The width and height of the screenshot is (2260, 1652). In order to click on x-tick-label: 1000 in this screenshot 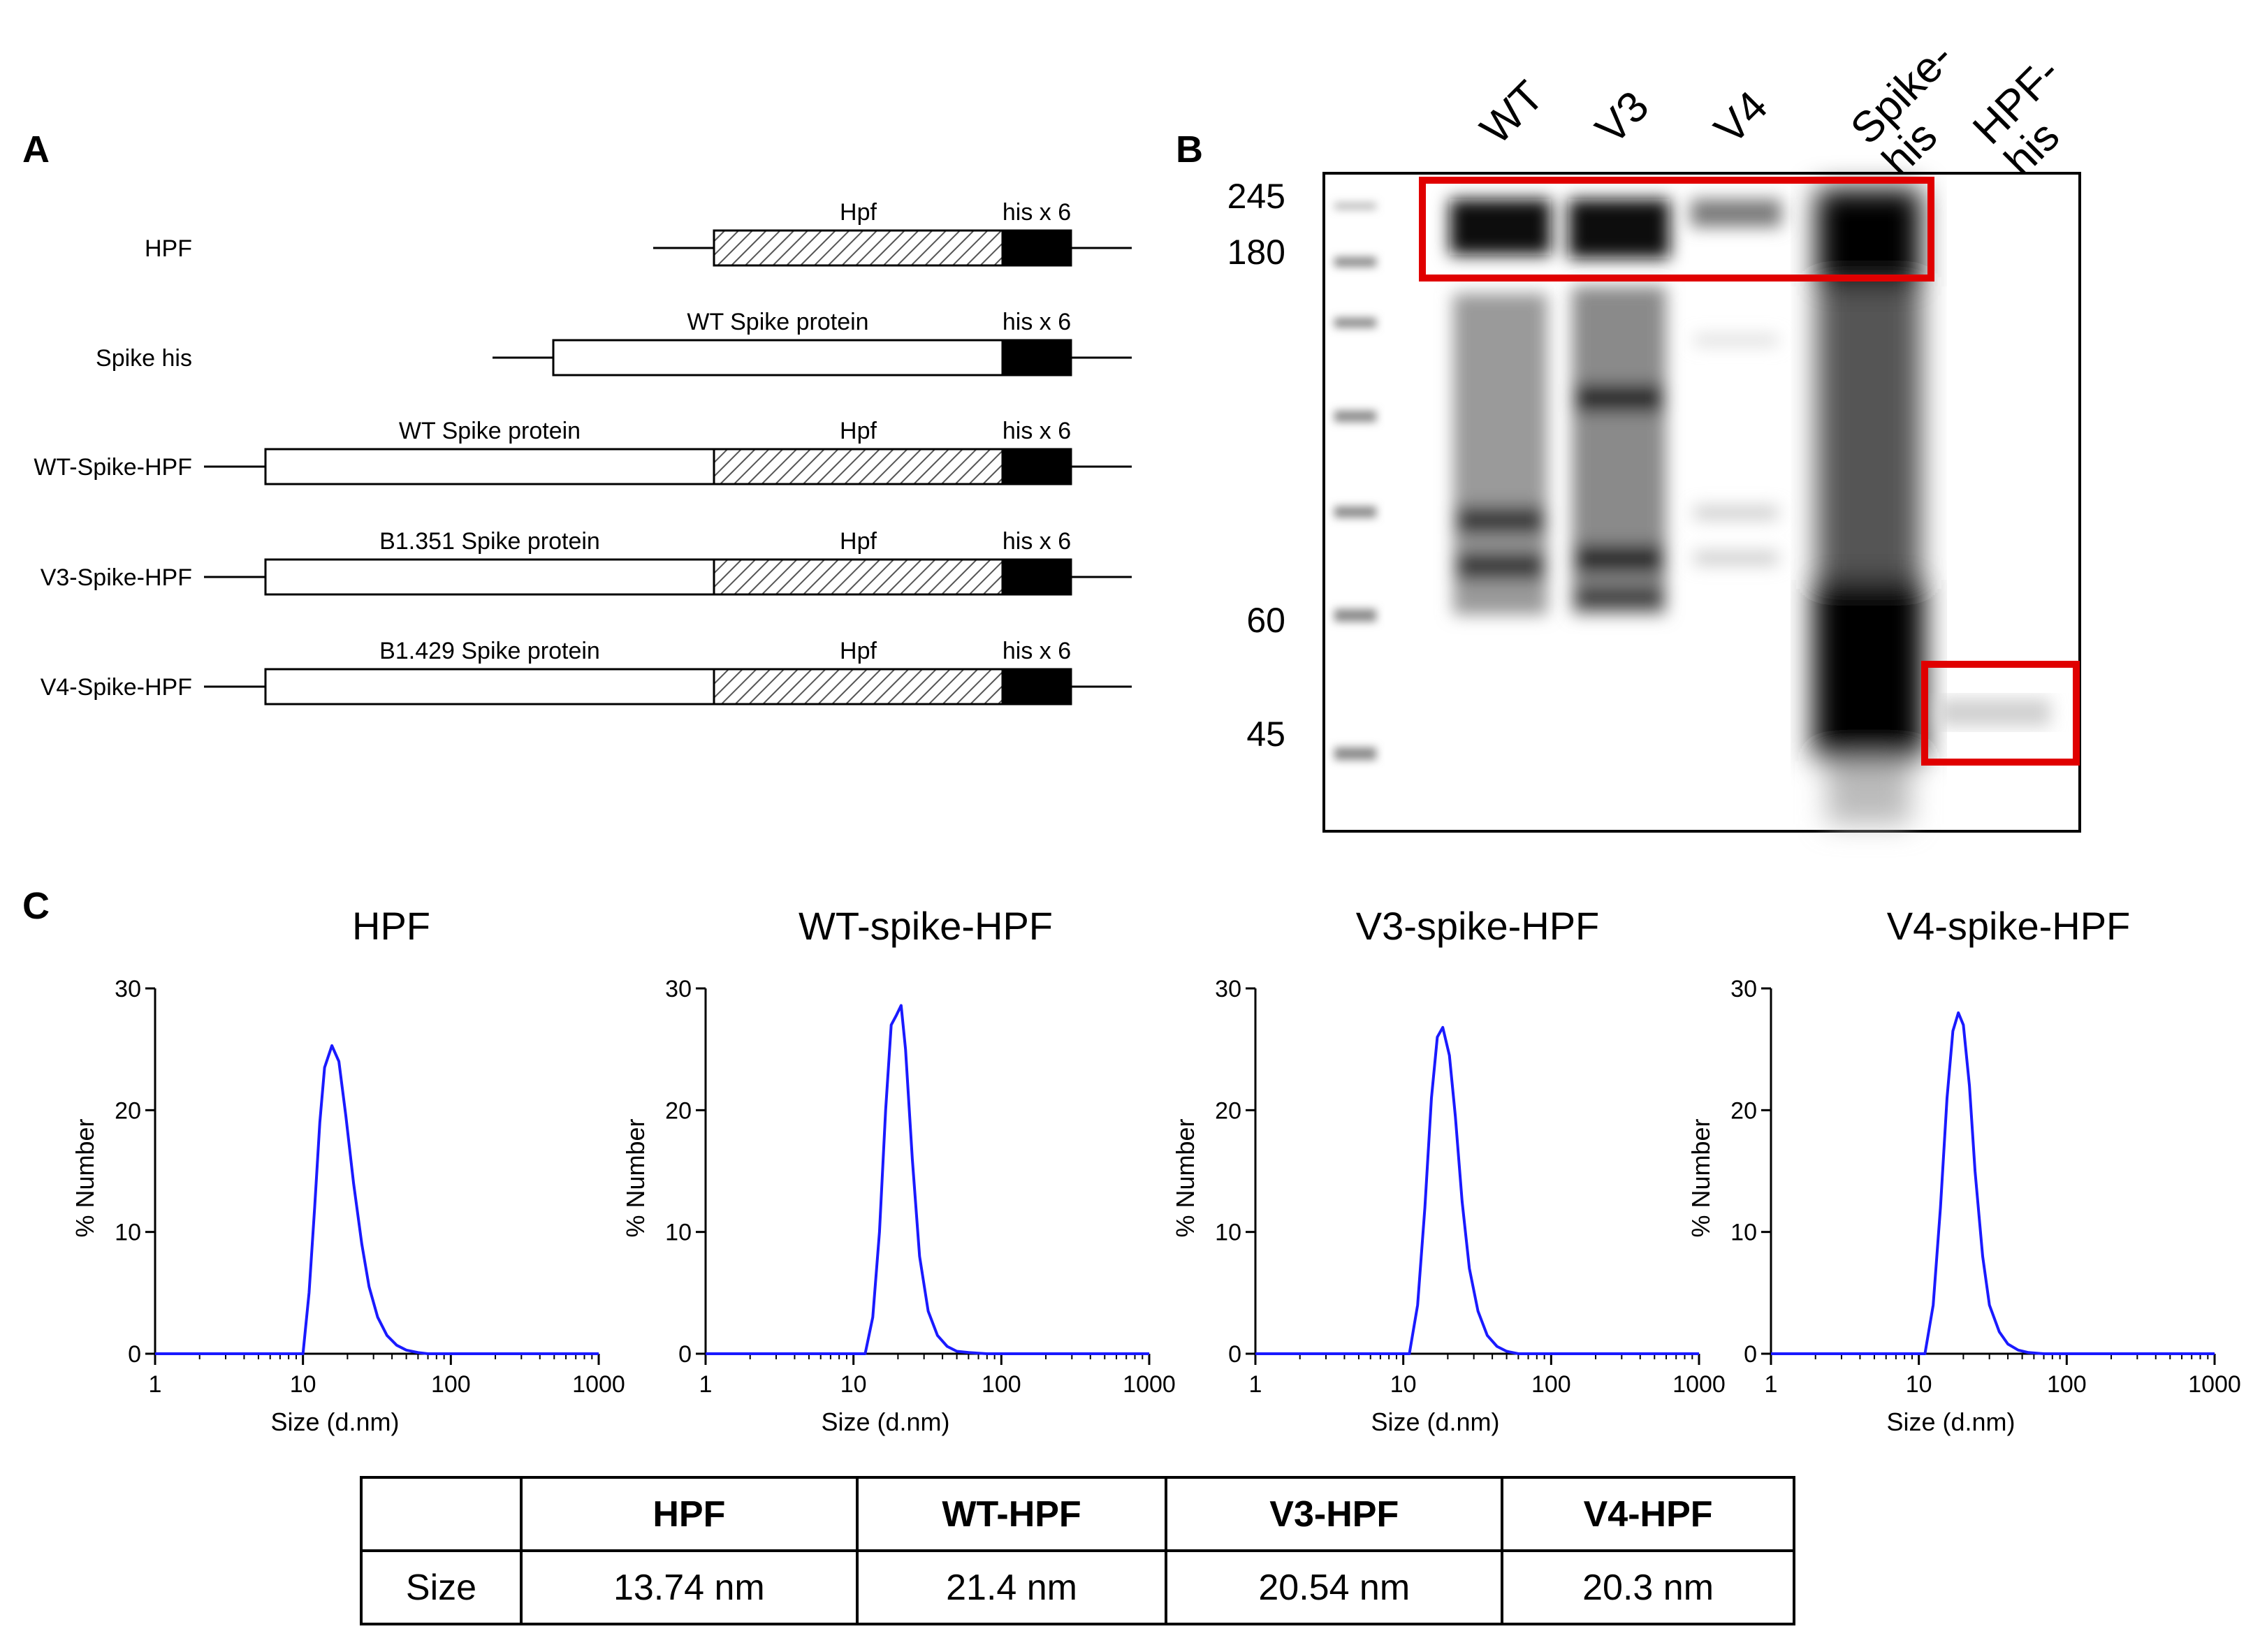, I will do `click(598, 1384)`.